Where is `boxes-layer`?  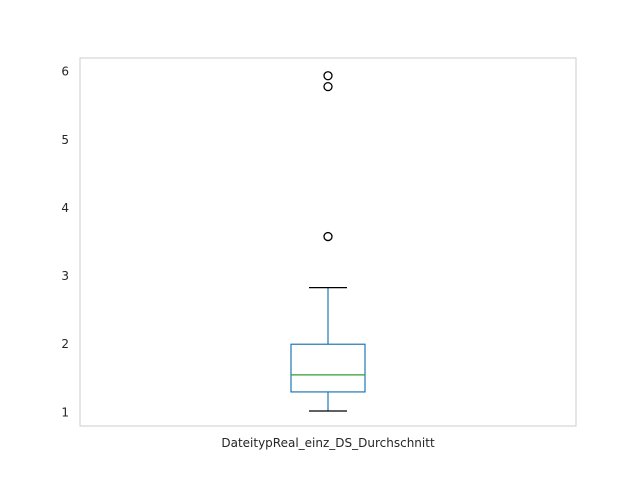 boxes-layer is located at coordinates (328, 241).